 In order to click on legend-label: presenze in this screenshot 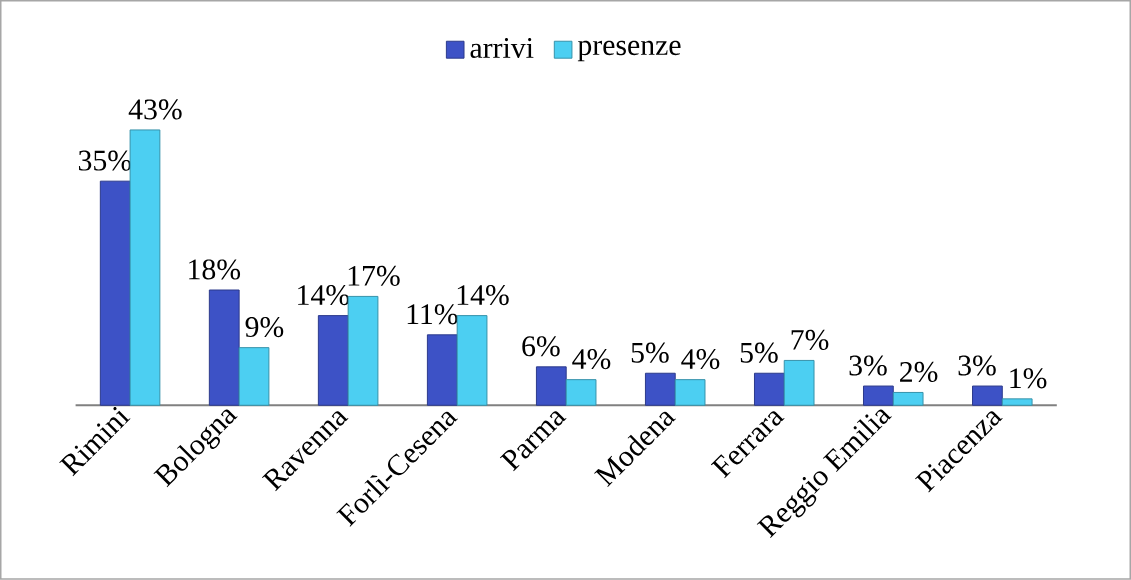, I will do `click(629, 51)`.